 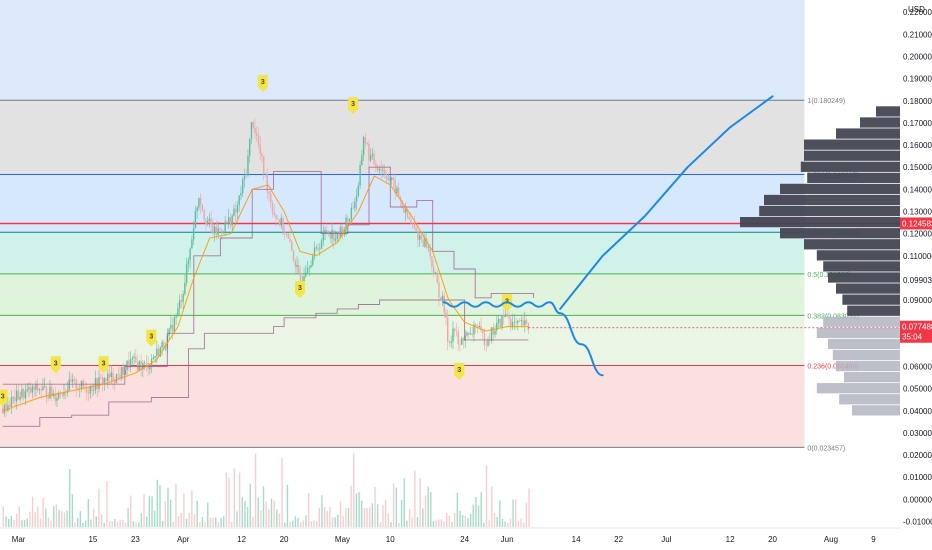 I want to click on time-axis: Mar 15 23 Apr 12 20 May 10 24 Jun 14 22 Jul 12 20 Aug 9, so click(x=450, y=538).